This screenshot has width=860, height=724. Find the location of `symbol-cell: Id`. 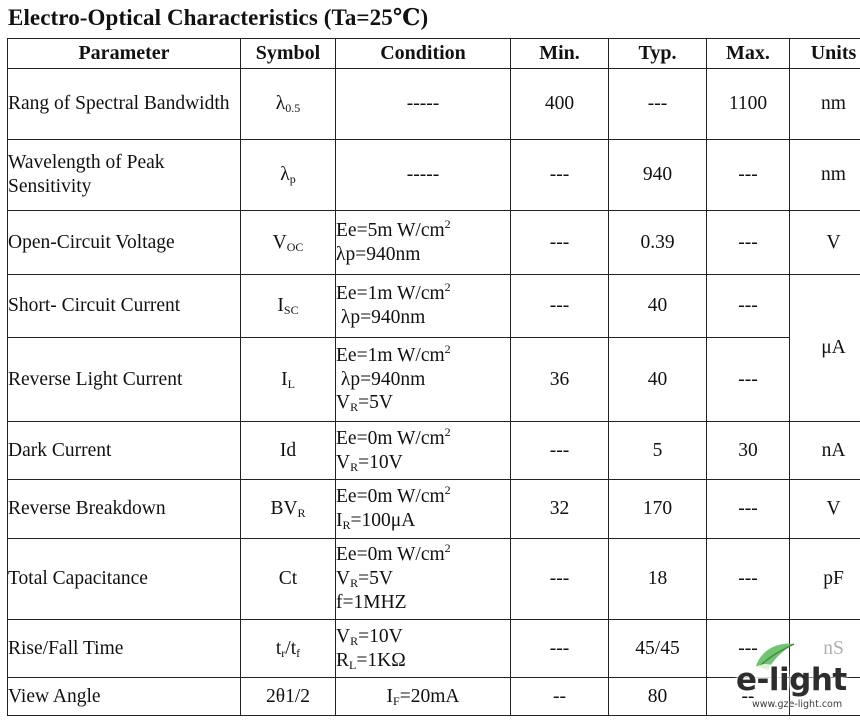

symbol-cell: Id is located at coordinates (288, 450).